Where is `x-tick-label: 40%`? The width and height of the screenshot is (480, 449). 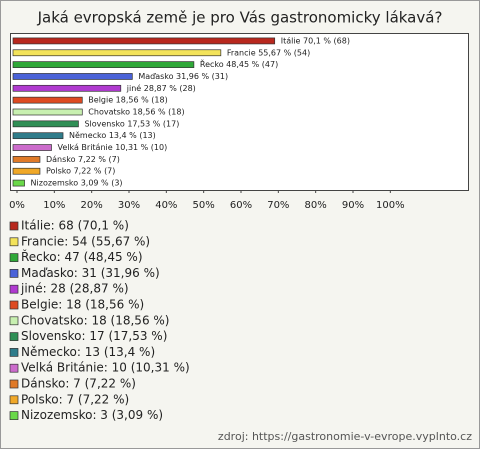
x-tick-label: 40% is located at coordinates (166, 205).